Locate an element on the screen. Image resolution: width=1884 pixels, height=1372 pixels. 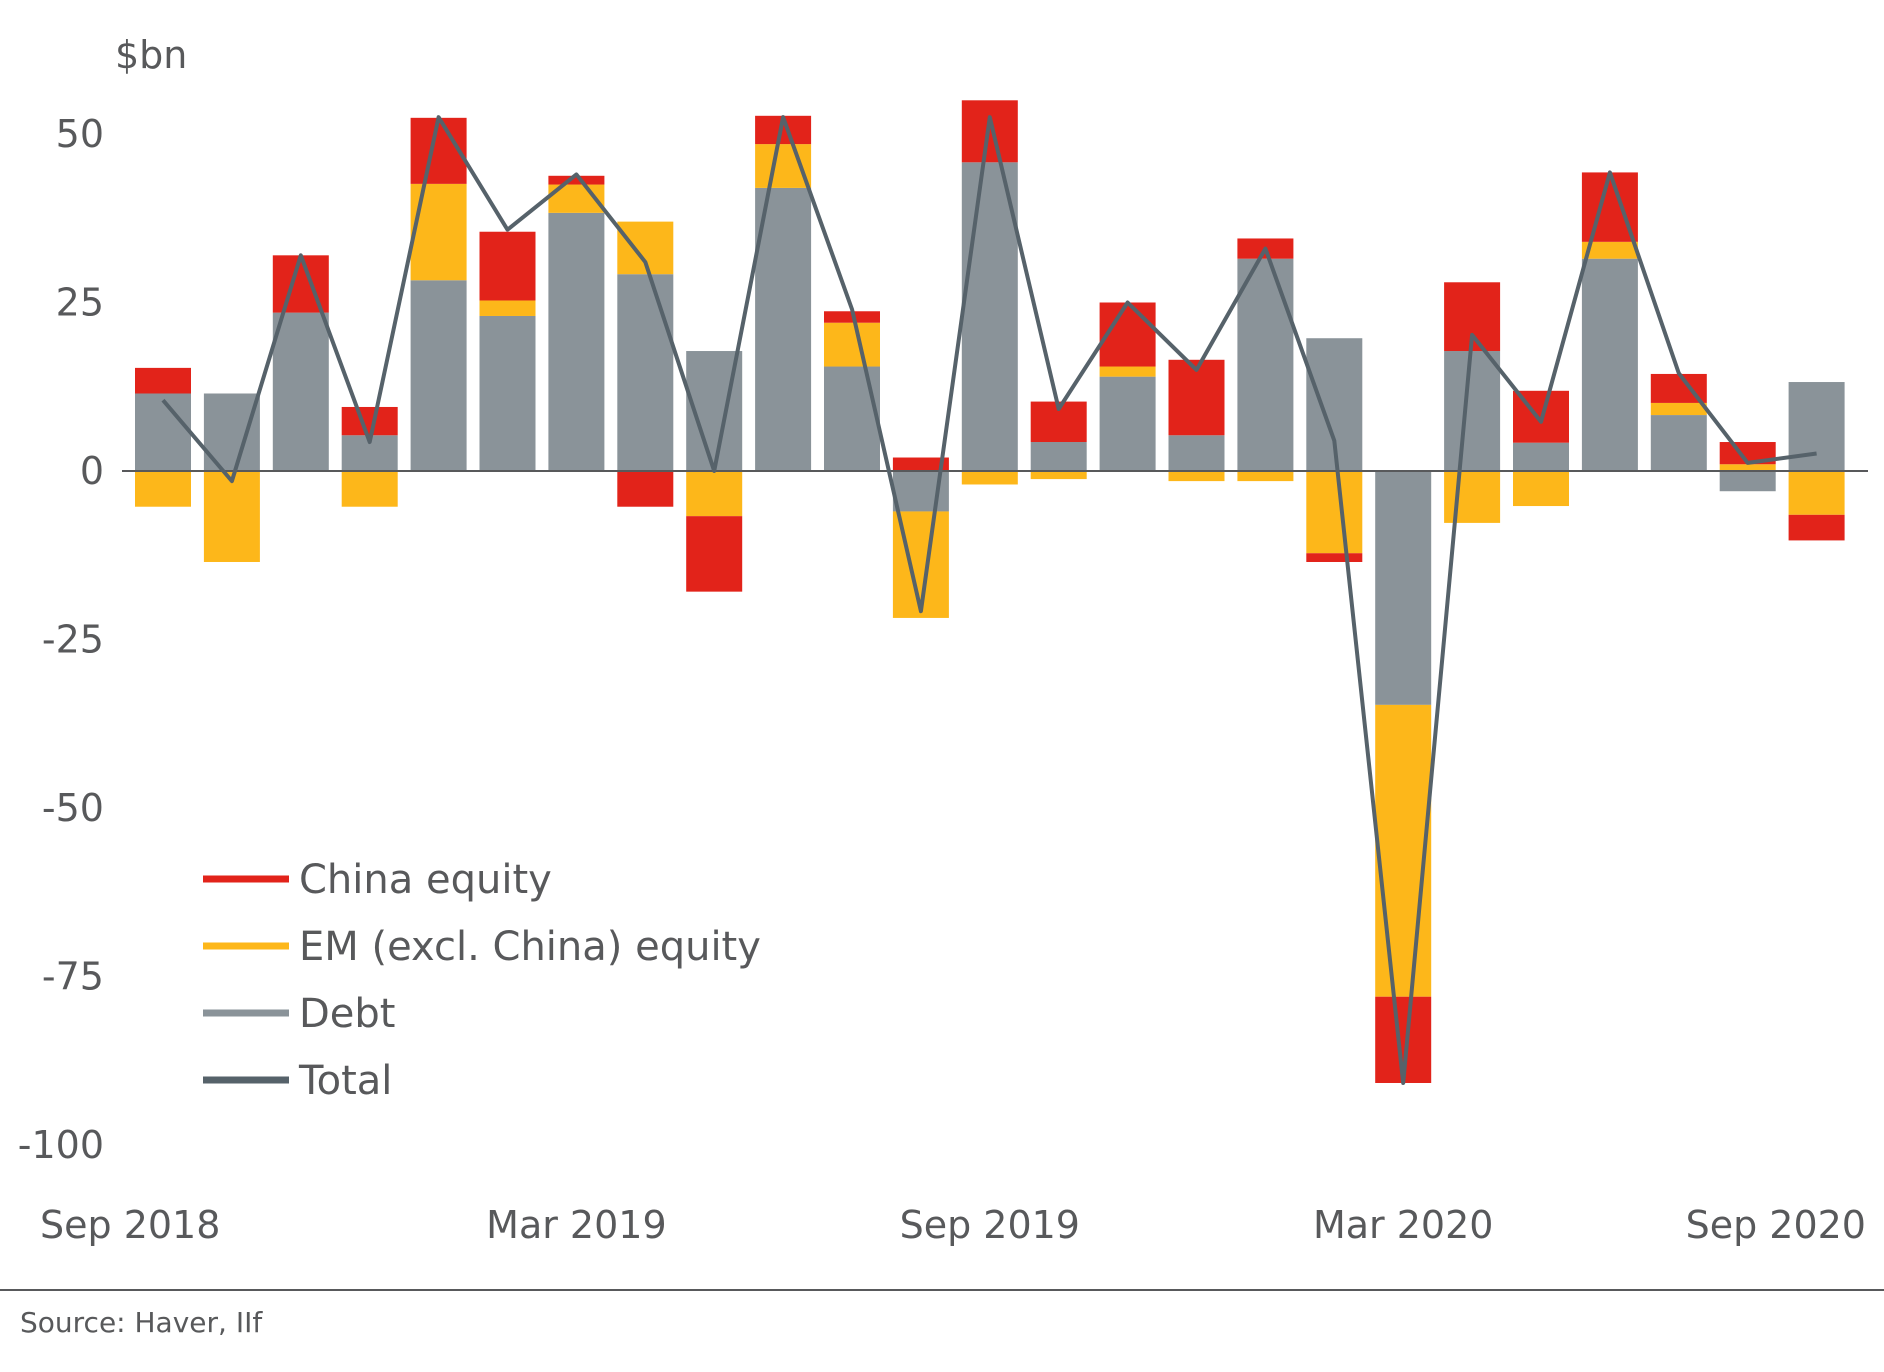
legend-label-debt: Debt is located at coordinates (347, 1014).